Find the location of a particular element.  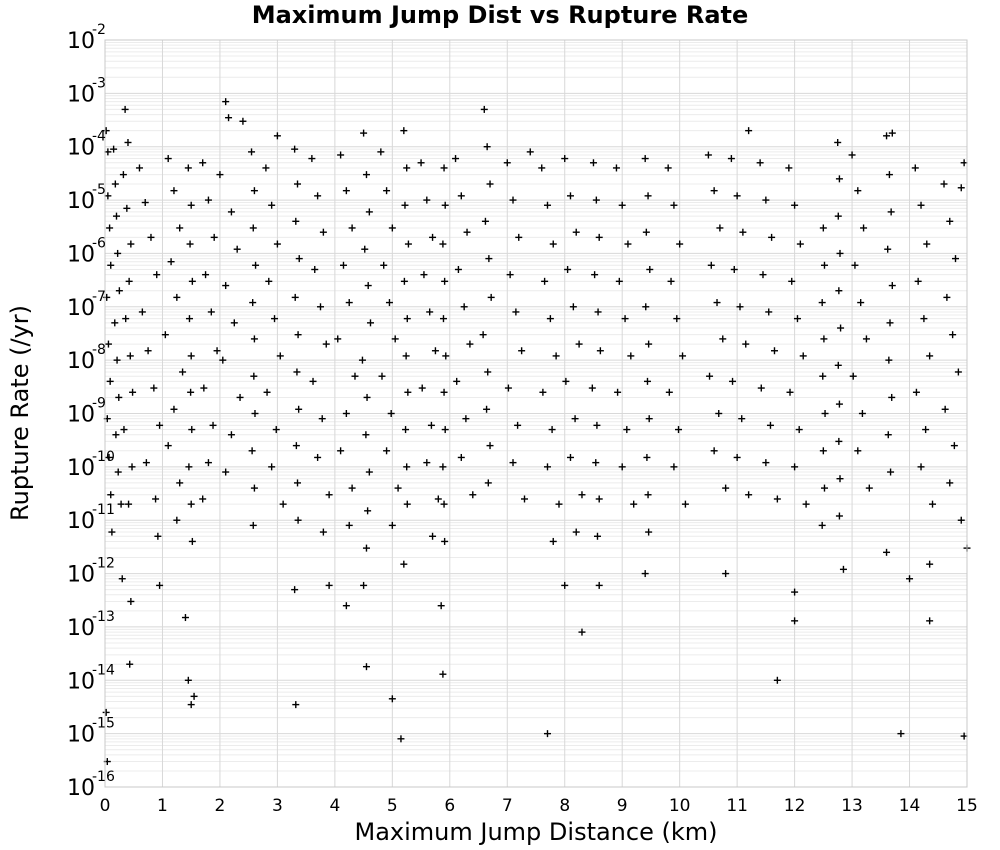

x-tick-label: 3 is located at coordinates (277, 806).